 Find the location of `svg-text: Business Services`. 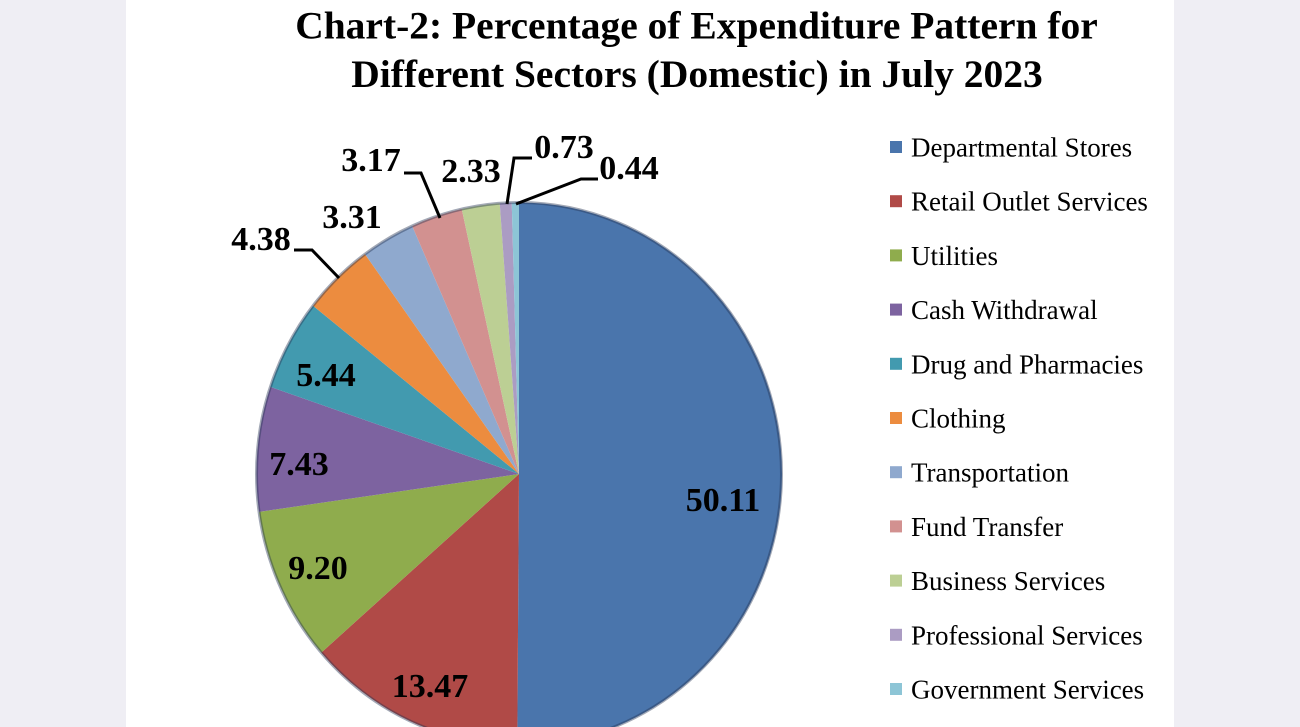

svg-text: Business Services is located at coordinates (1008, 581).